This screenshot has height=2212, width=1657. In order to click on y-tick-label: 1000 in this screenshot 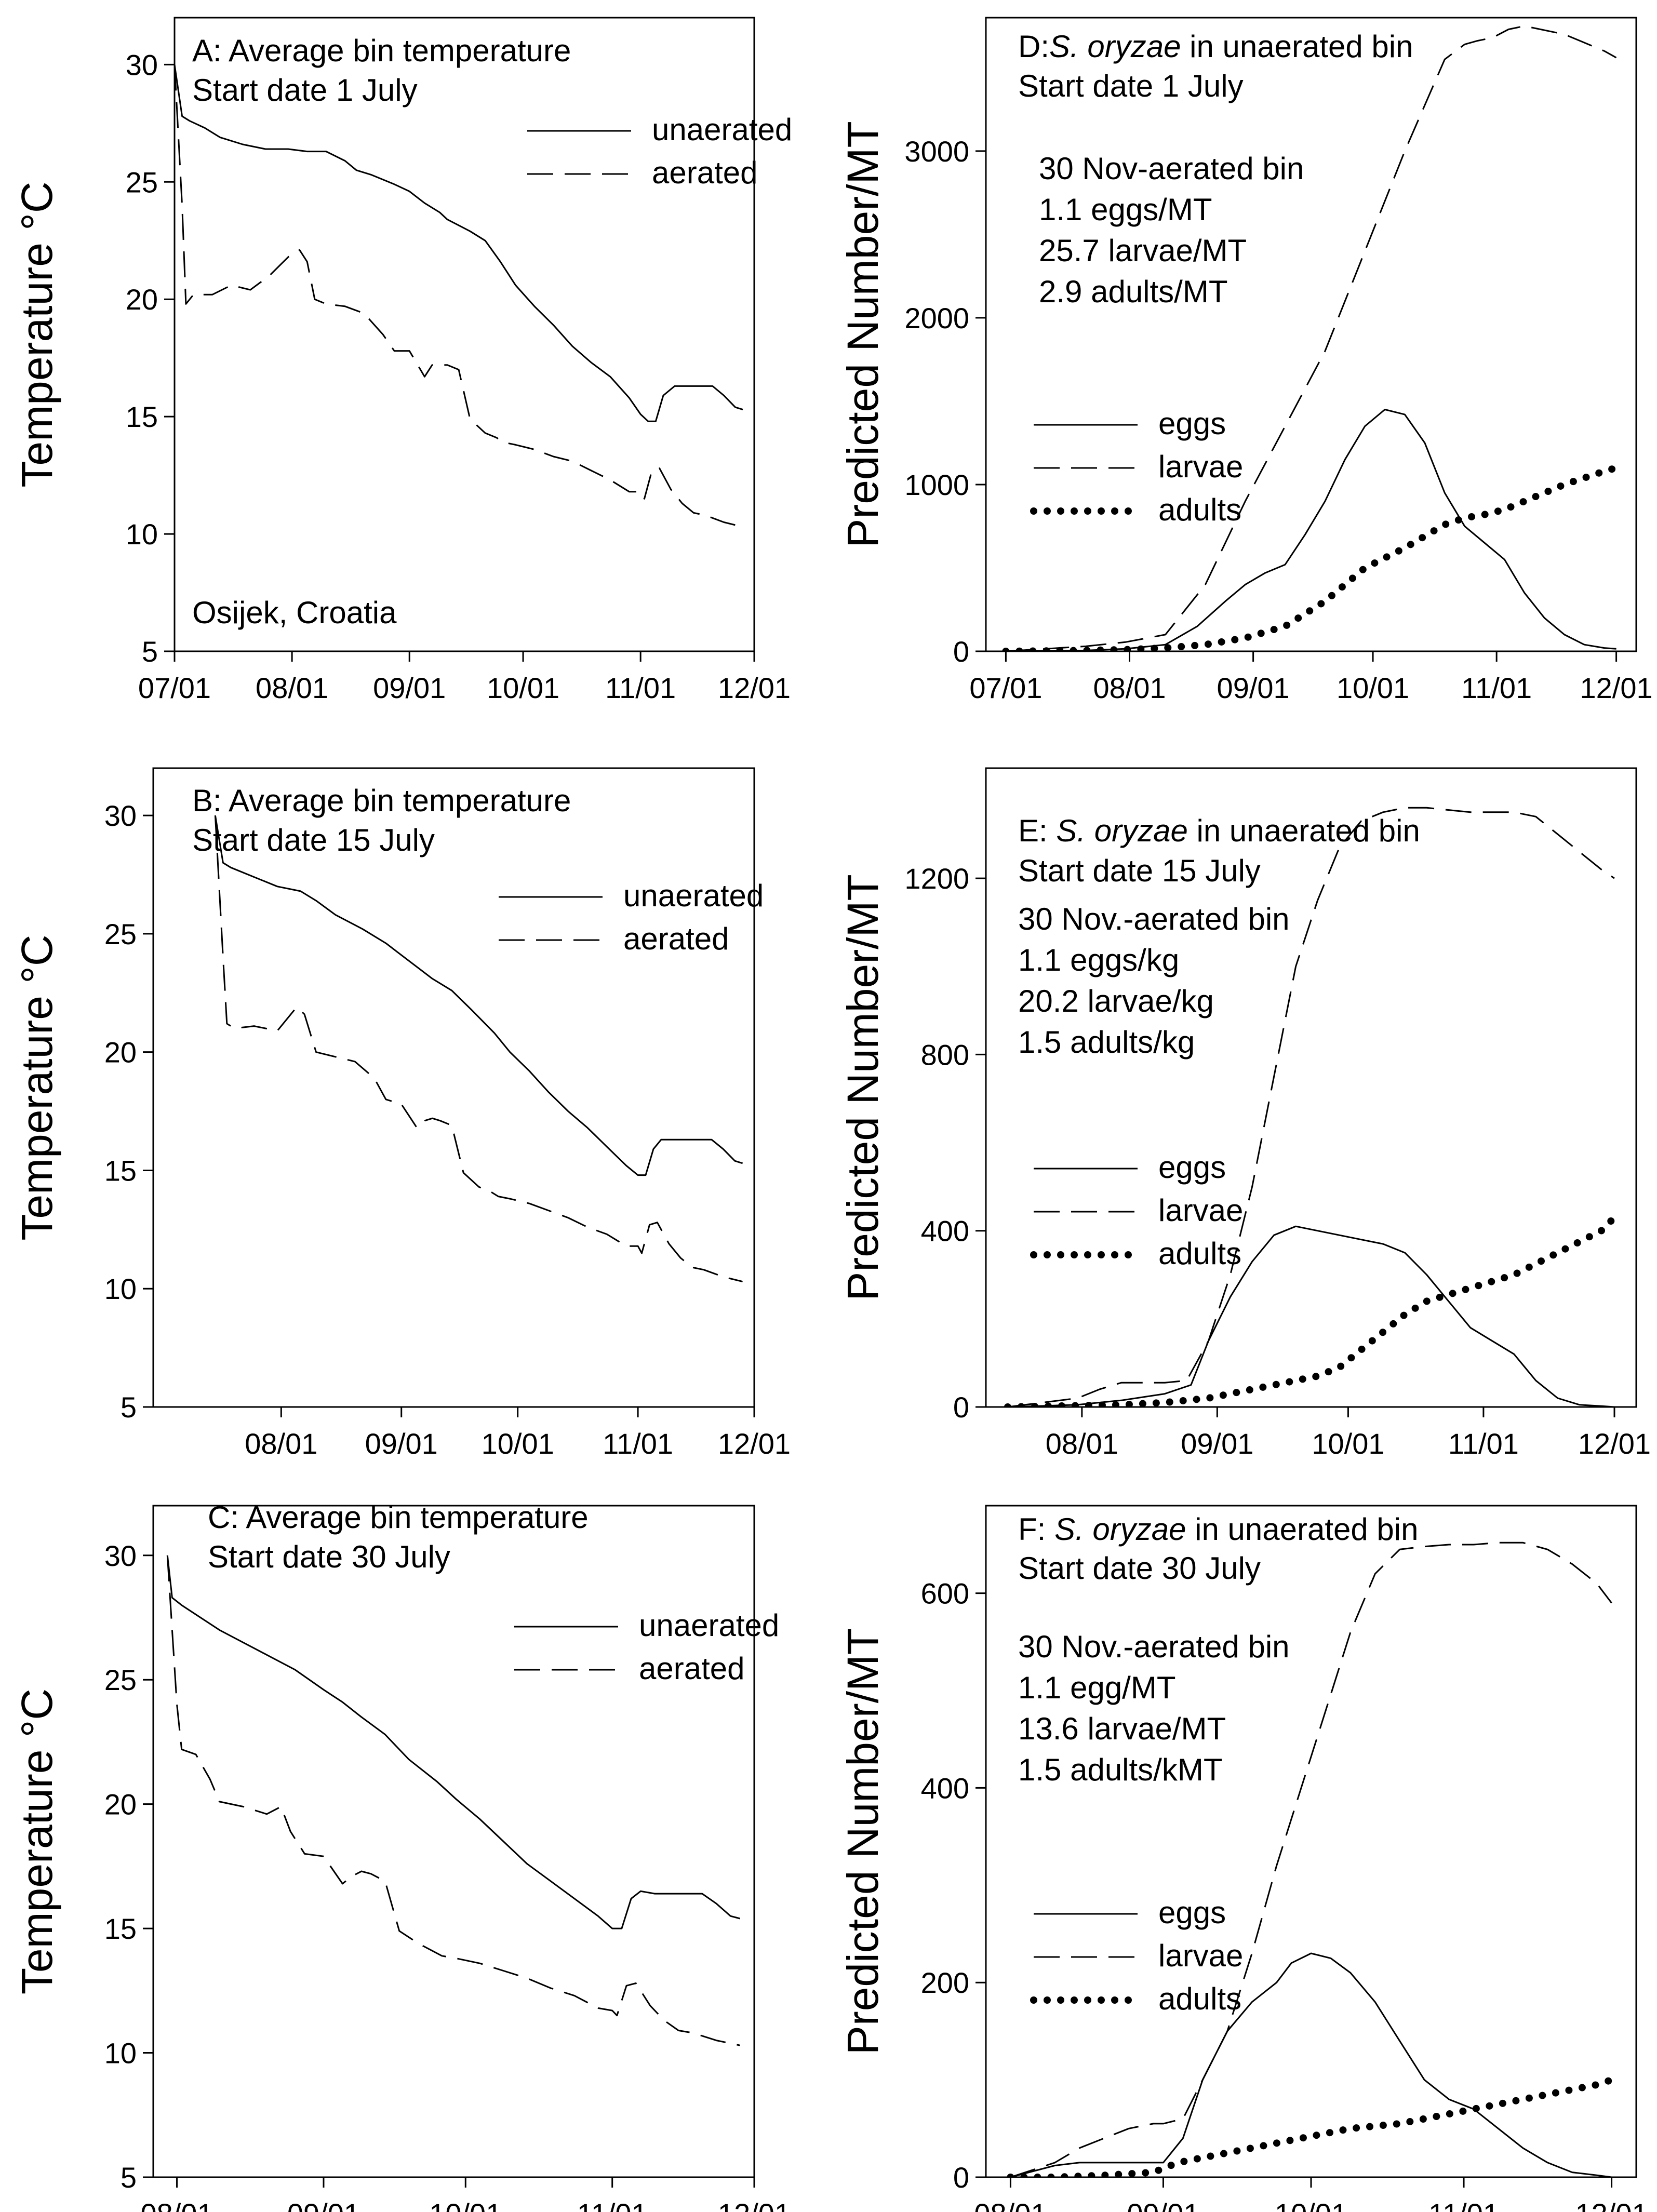, I will do `click(936, 484)`.